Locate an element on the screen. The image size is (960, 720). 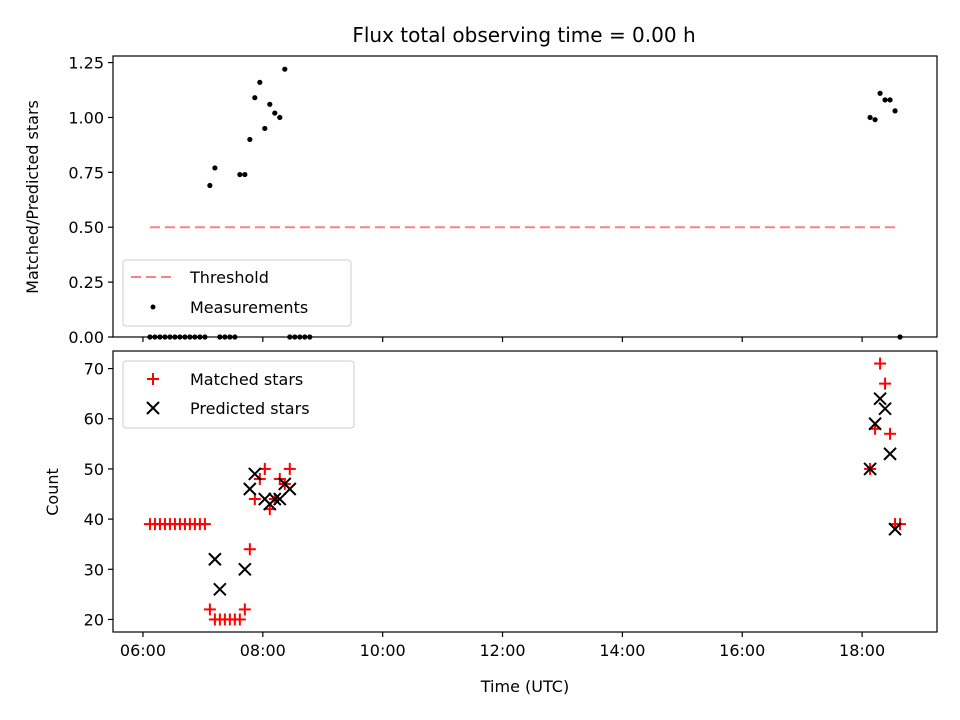
bottom-y-tick-label: 30 is located at coordinates (94, 569).